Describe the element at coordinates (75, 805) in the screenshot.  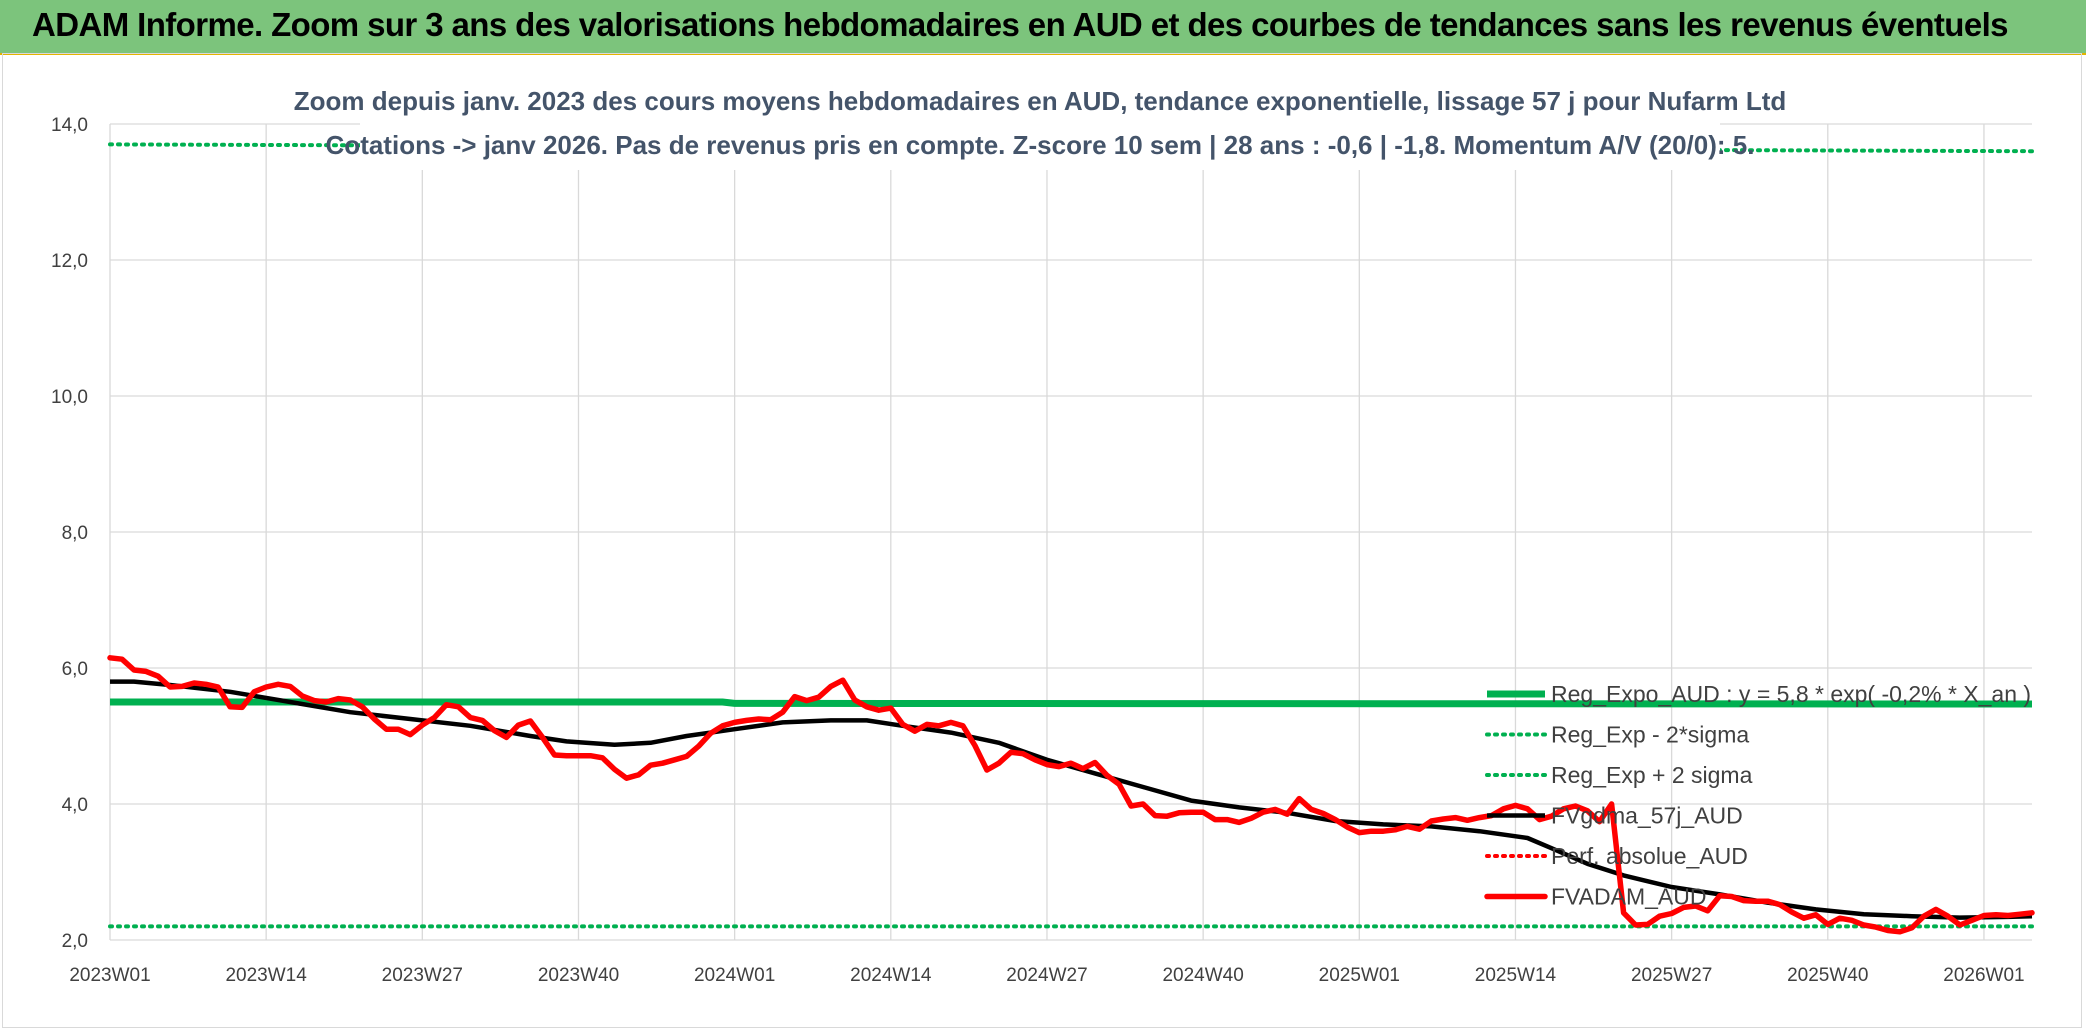
I see `y-tick-label: 4,0` at that location.